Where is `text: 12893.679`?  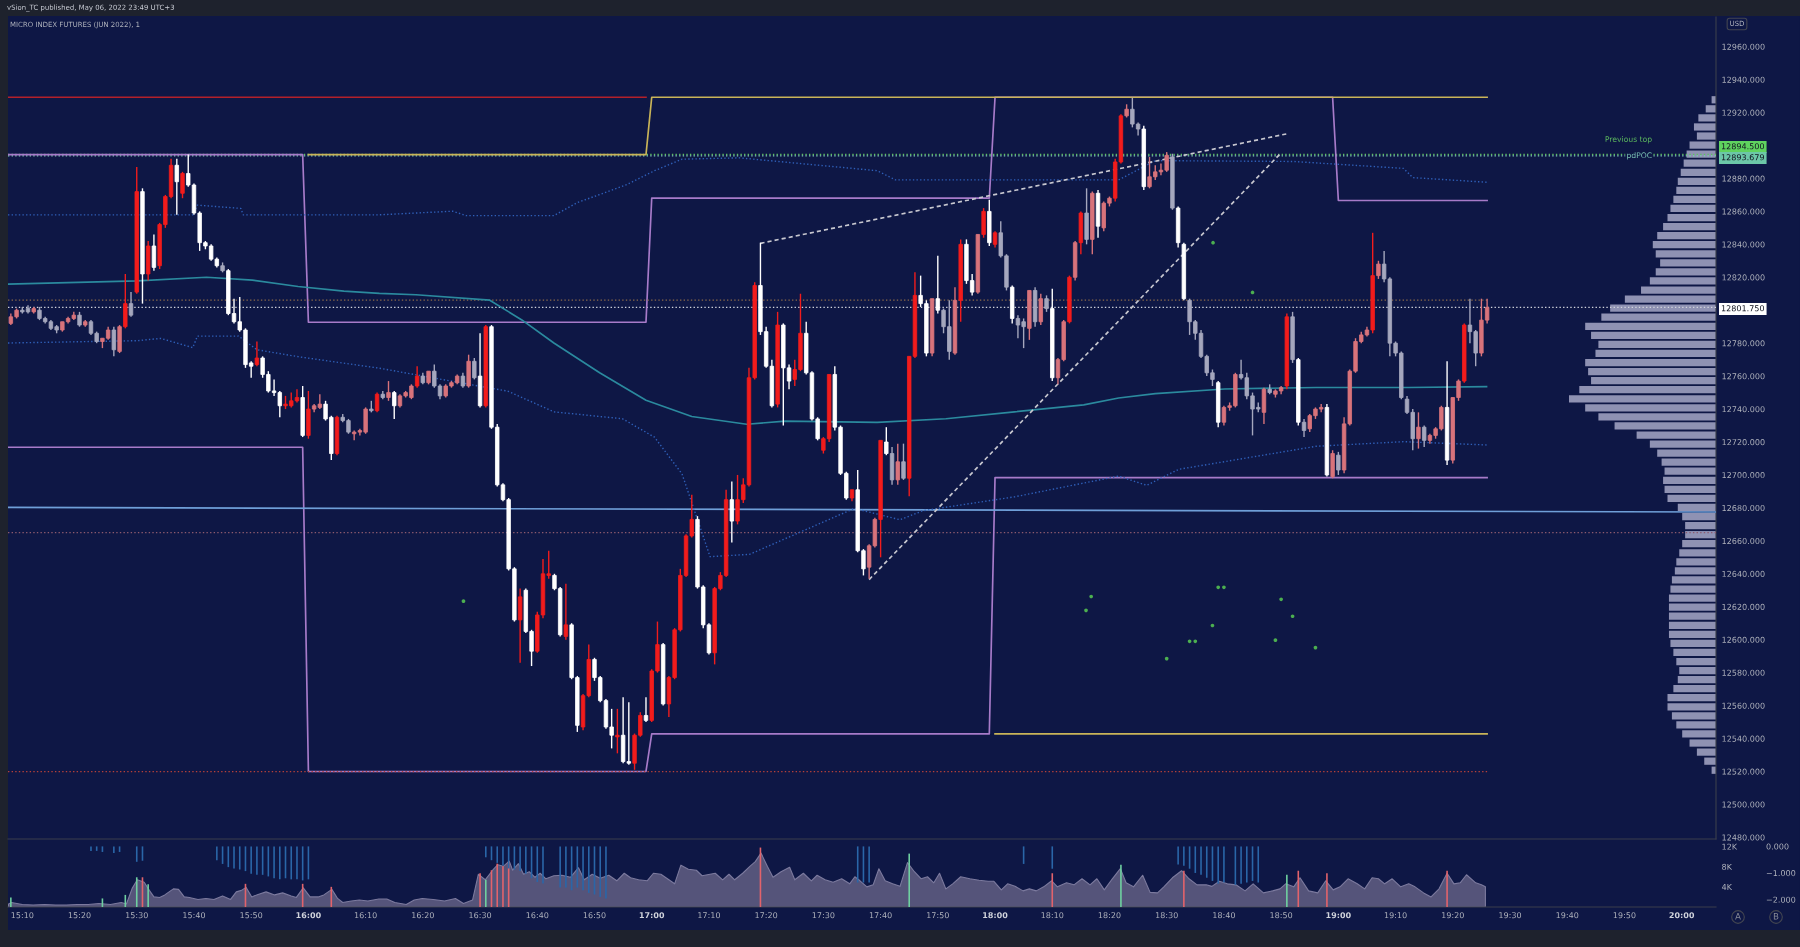 text: 12893.679 is located at coordinates (1742, 157).